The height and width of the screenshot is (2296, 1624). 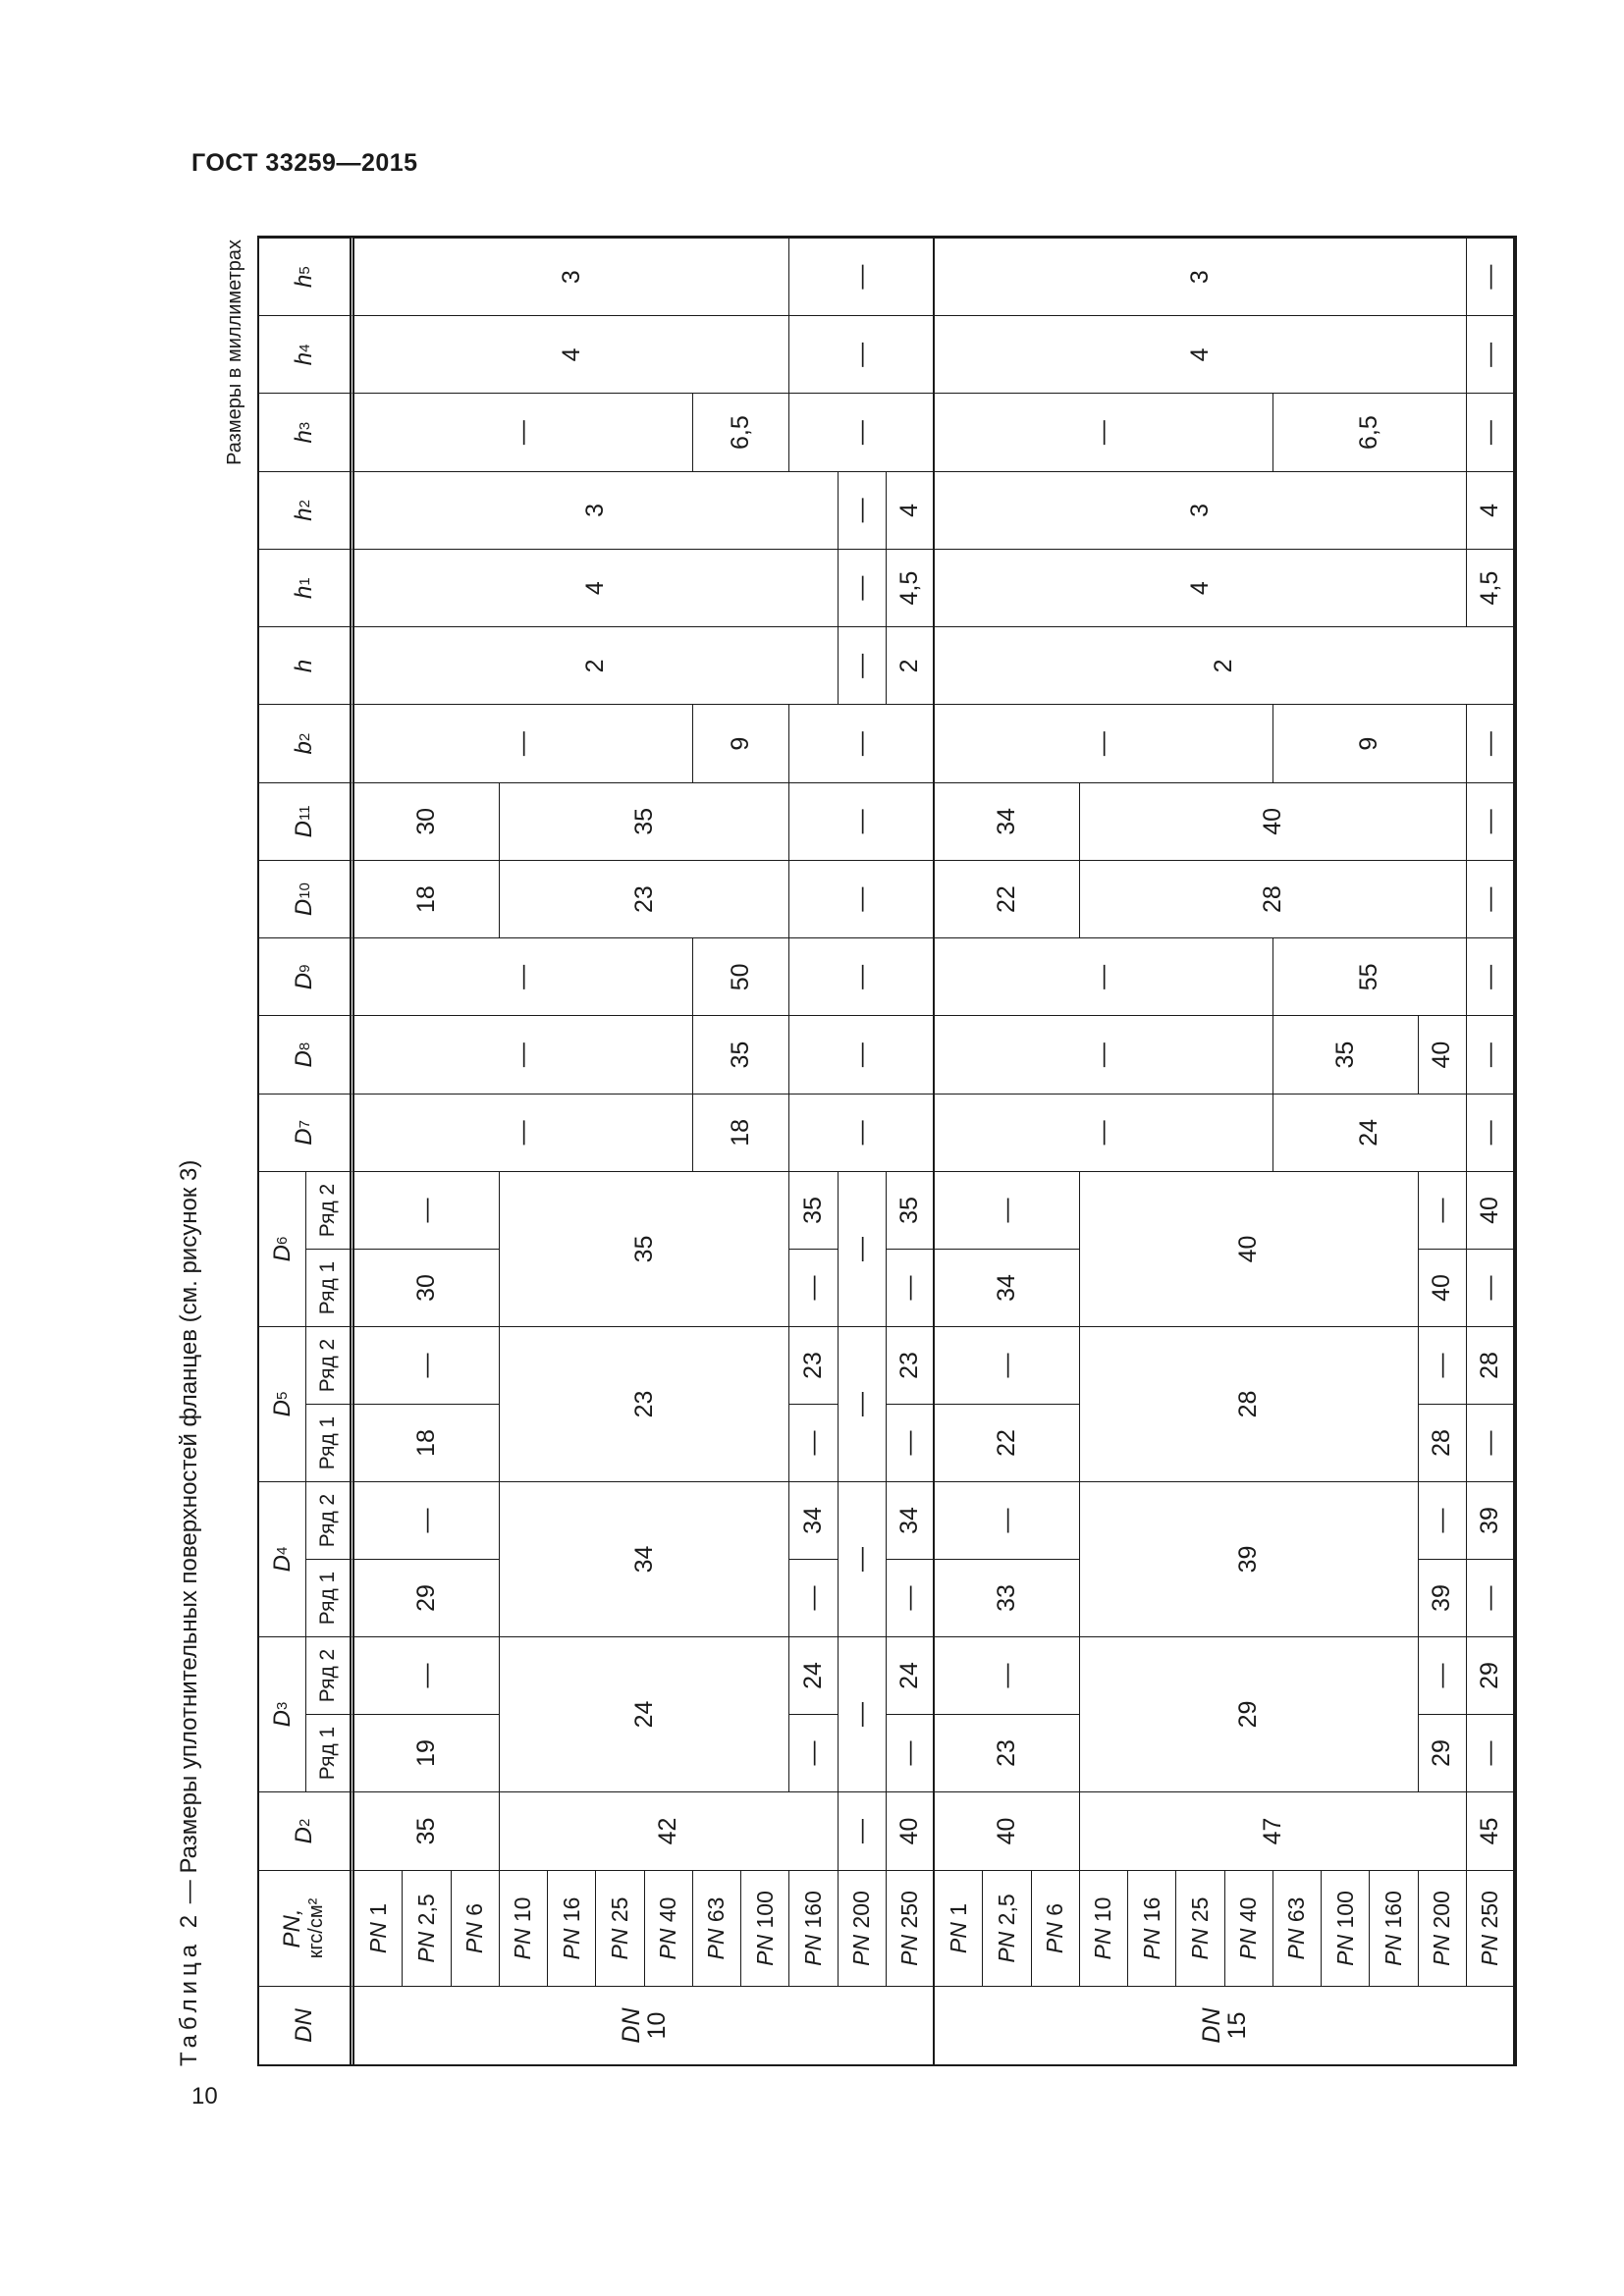 What do you see at coordinates (306, 665) in the screenshot?
I see `header-h: h` at bounding box center [306, 665].